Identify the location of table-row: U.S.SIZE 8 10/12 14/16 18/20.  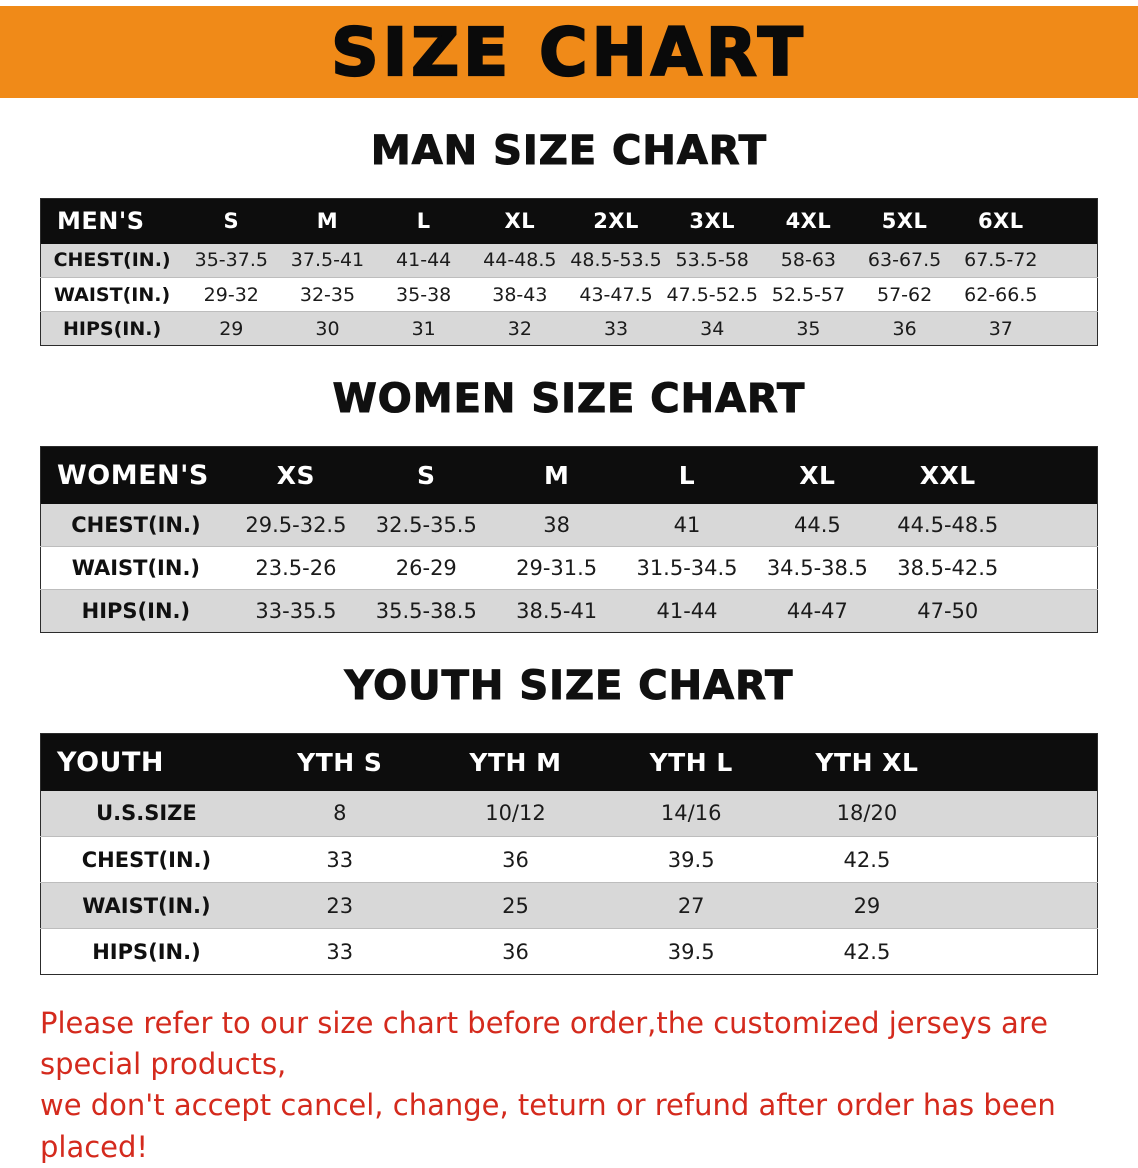
(569, 813).